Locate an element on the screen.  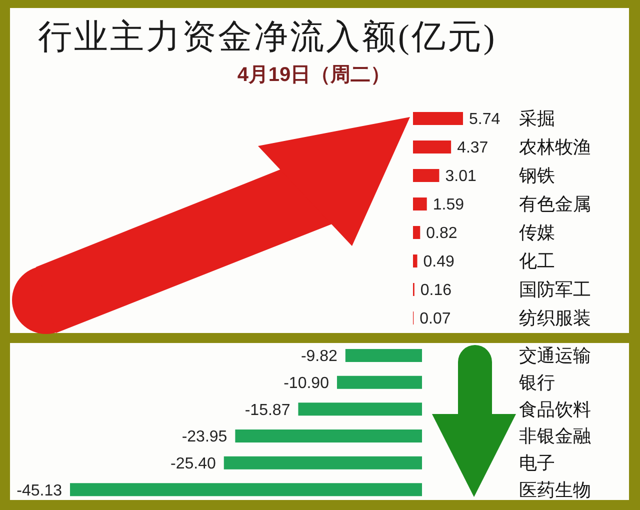
data-label: 3.01 is located at coordinates (460, 177).